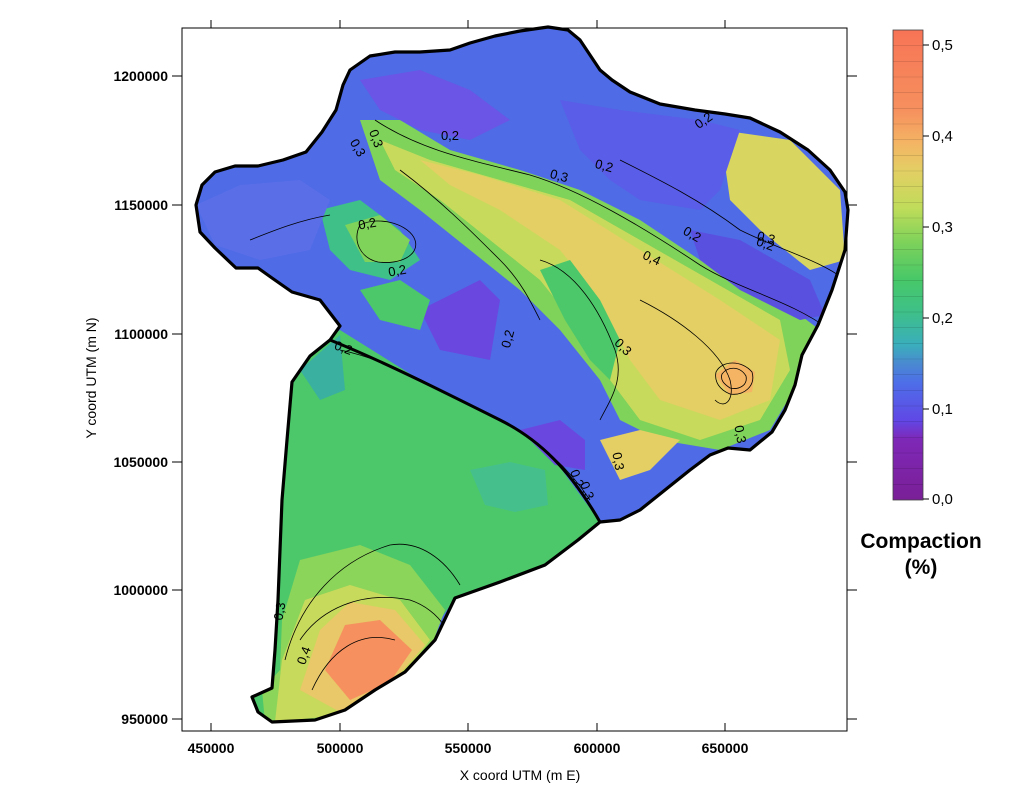  I want to click on x-tick-label: 600000, so click(597, 748).